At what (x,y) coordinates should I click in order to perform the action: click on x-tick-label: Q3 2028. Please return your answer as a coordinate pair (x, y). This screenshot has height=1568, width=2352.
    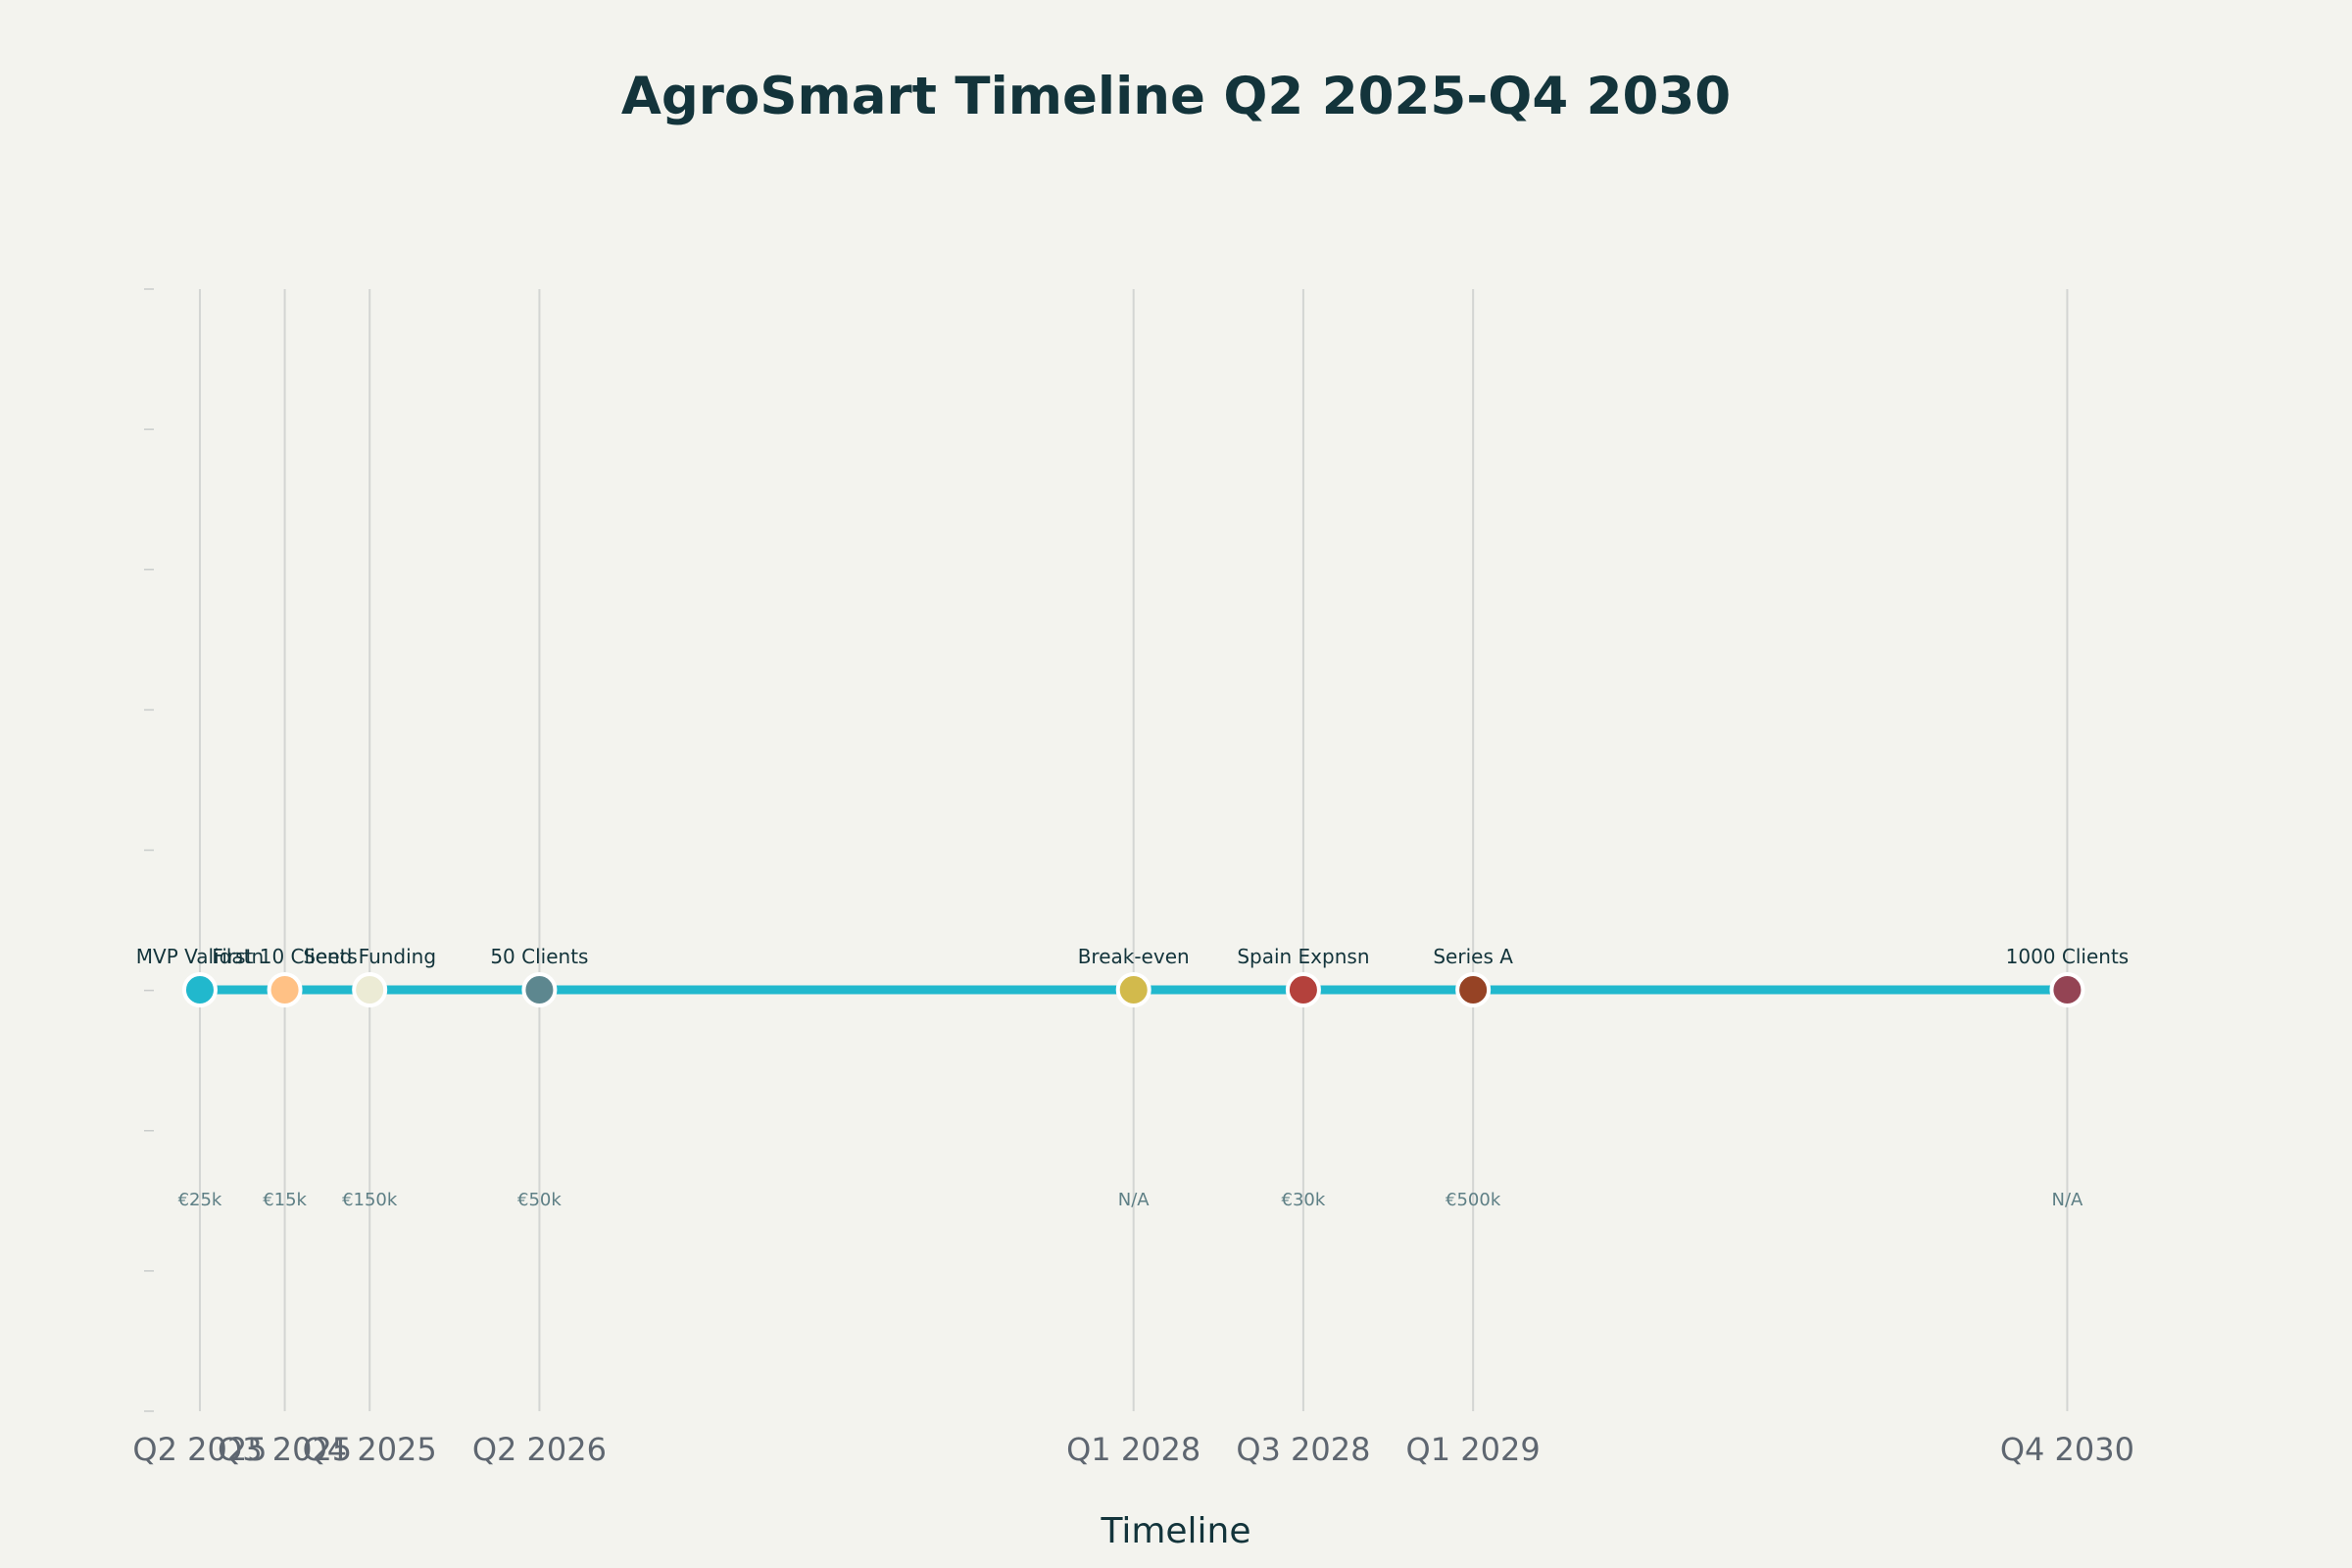
    Looking at the image, I should click on (1303, 1449).